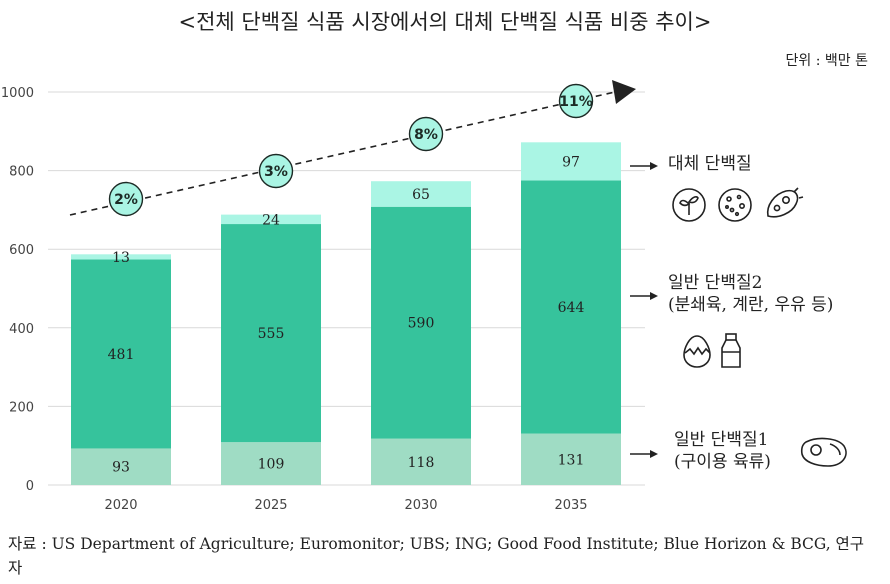 This screenshot has height=584, width=890. I want to click on series-label-line: 일반 단백질2, so click(715, 283).